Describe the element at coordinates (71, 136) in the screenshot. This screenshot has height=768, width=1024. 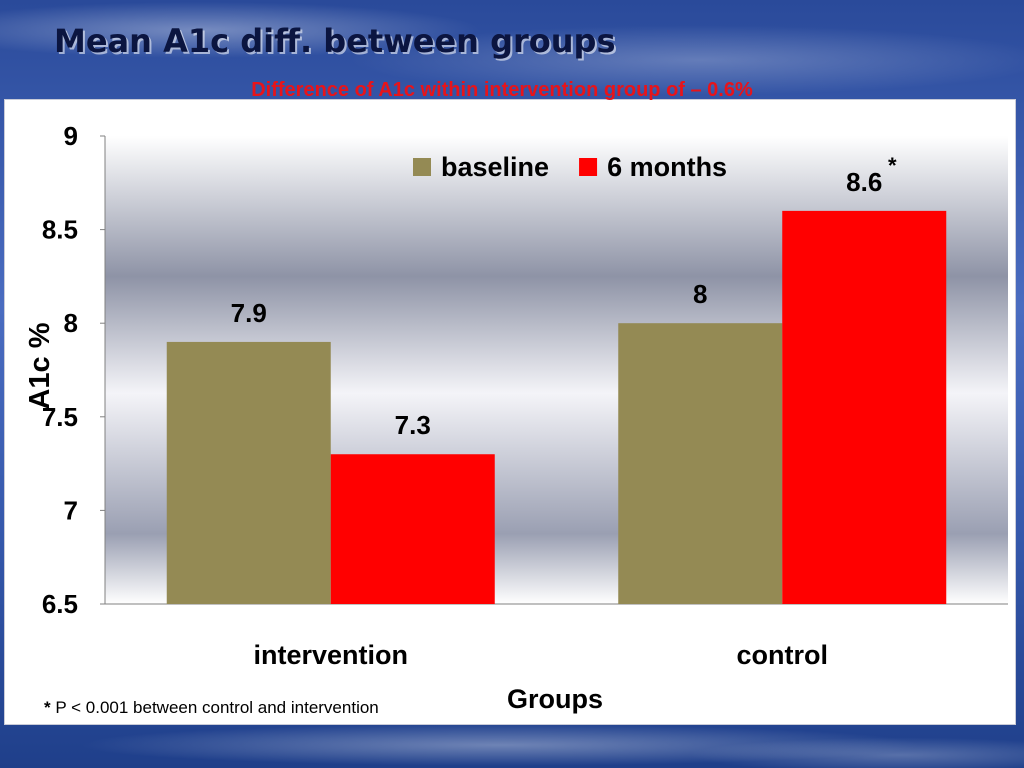
I see `y-tick-label: 9` at that location.